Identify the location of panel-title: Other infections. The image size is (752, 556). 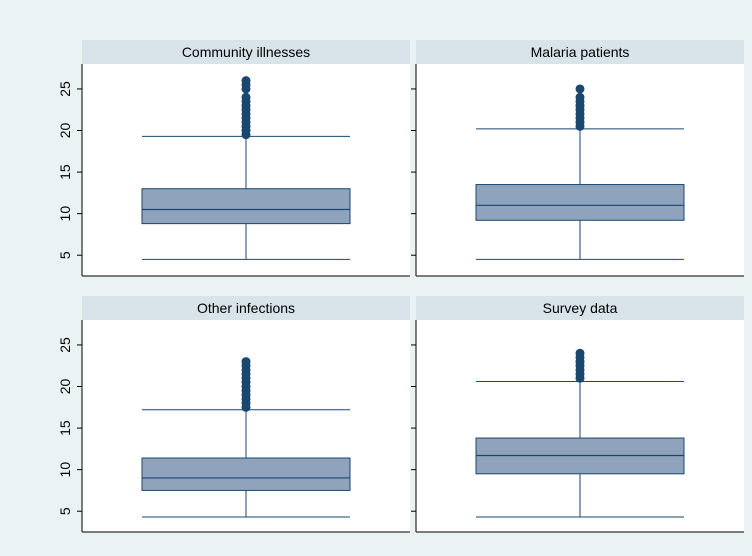
(246, 308).